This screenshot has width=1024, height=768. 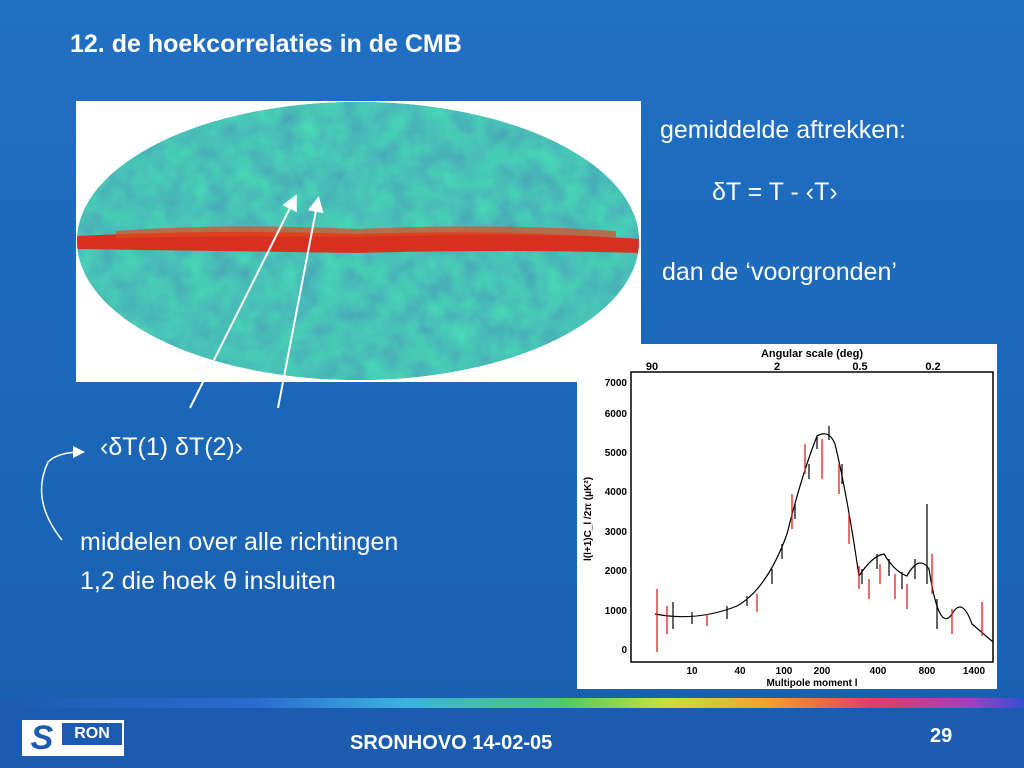 I want to click on y-tick-1000: 1000, so click(x=616, y=611).